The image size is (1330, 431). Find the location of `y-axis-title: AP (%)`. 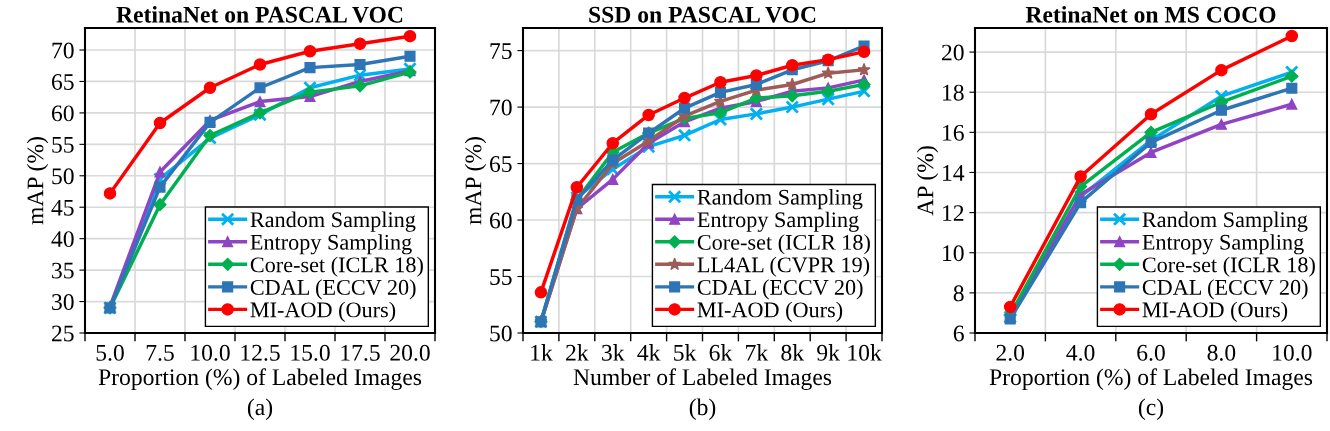

y-axis-title: AP (%) is located at coordinates (927, 181).